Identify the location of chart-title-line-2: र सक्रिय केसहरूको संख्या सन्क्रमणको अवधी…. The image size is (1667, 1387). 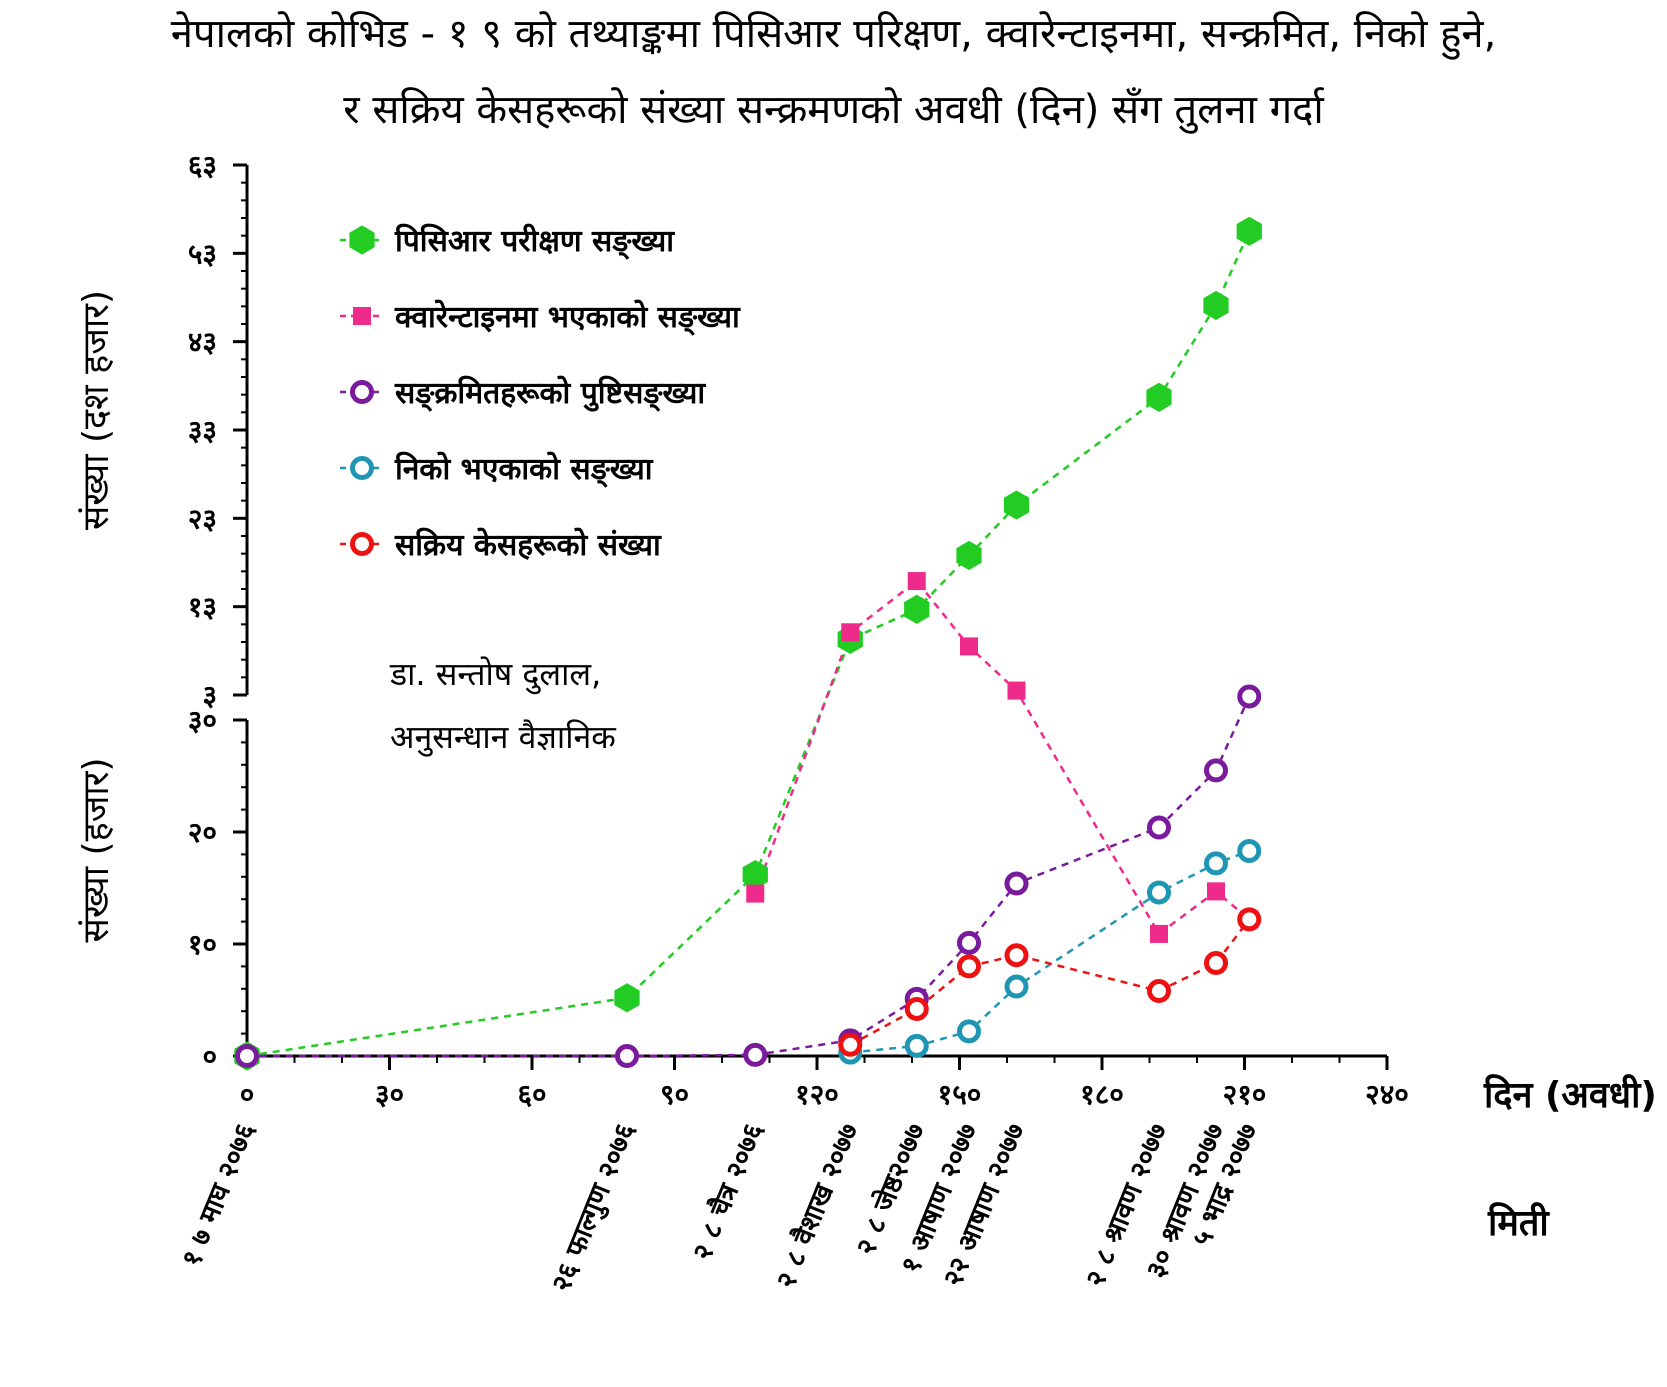
(833, 110).